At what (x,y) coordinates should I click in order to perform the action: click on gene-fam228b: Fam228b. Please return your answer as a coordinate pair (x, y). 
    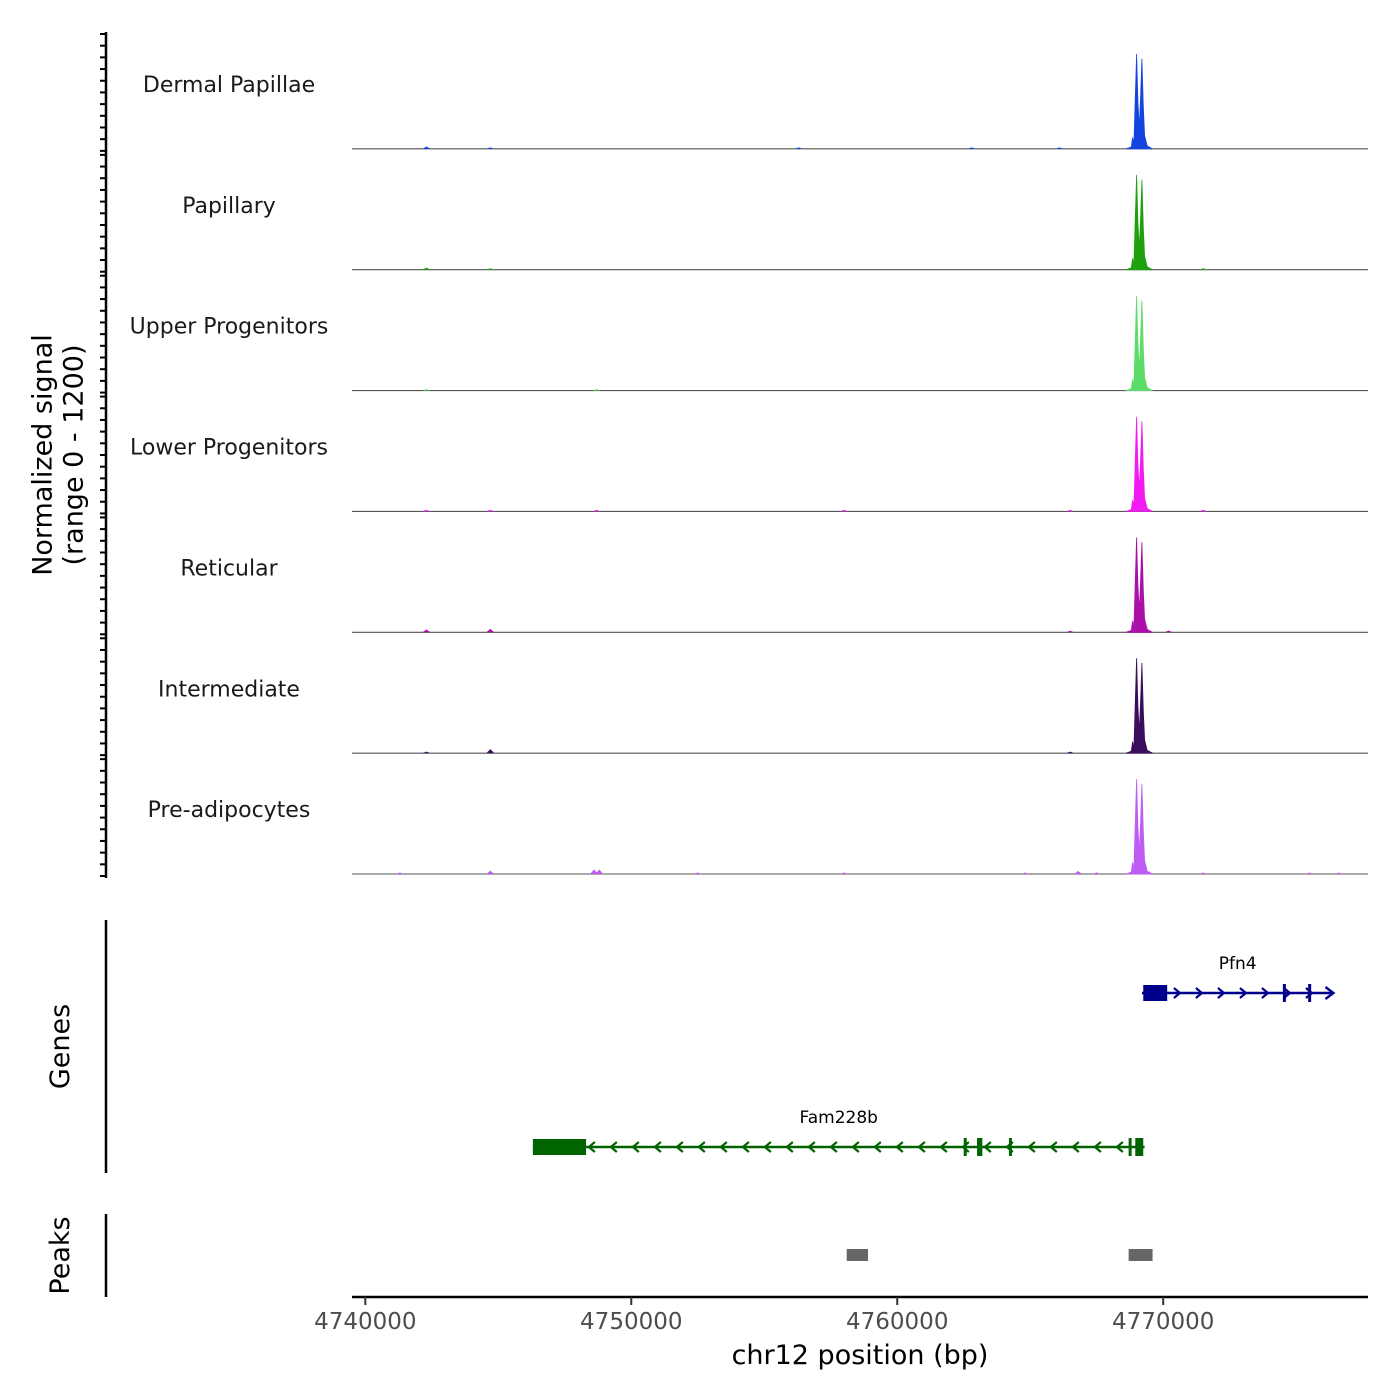
    Looking at the image, I should click on (838, 1132).